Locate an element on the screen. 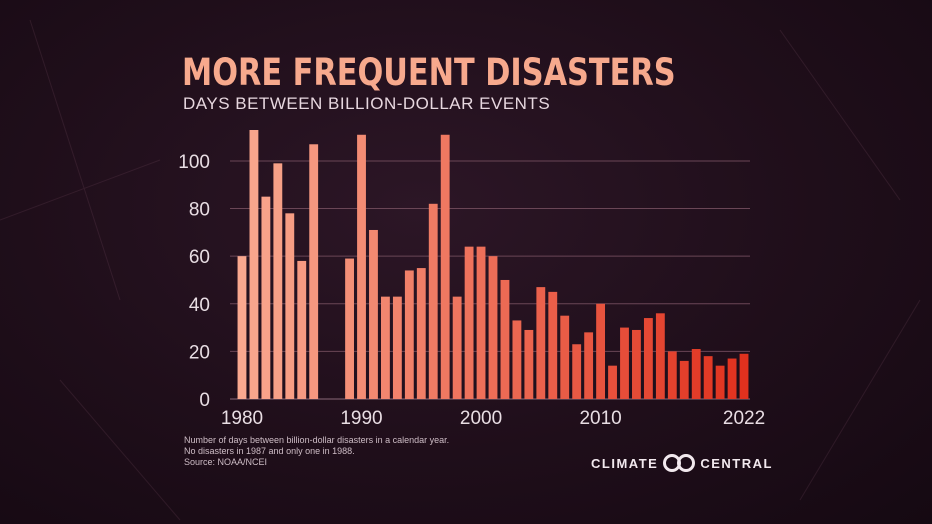  bar-2011 is located at coordinates (612, 382).